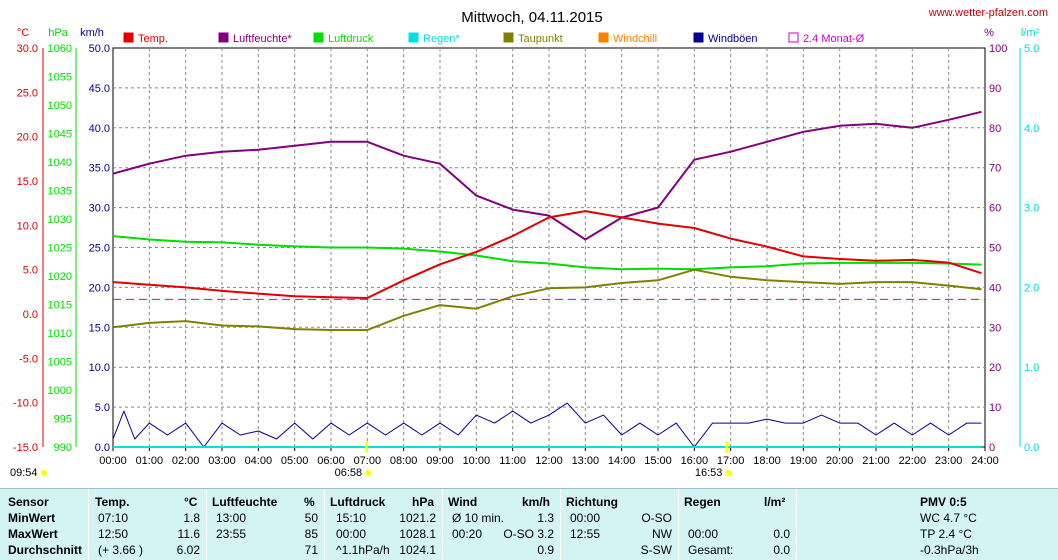 The height and width of the screenshot is (560, 1058). What do you see at coordinates (1031, 49) in the screenshot?
I see `axis-tick-rain: 5.0` at bounding box center [1031, 49].